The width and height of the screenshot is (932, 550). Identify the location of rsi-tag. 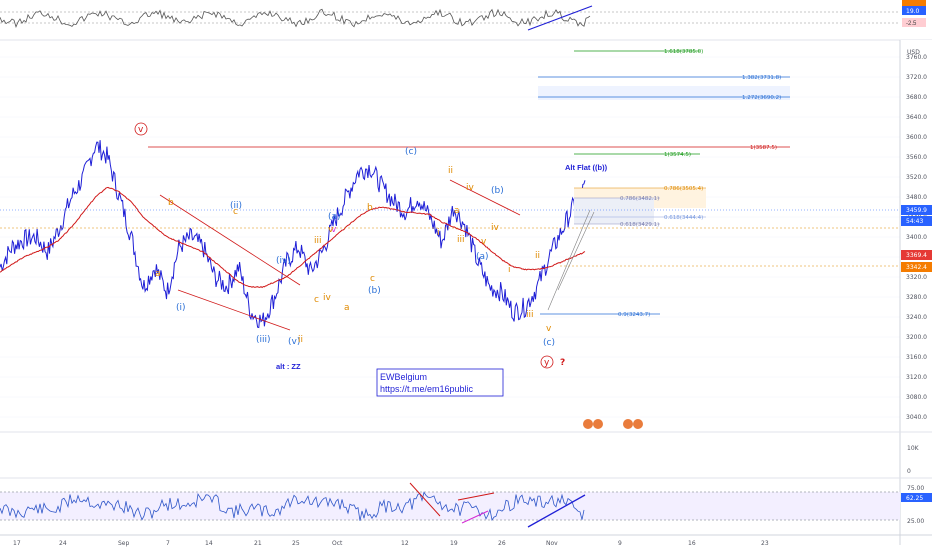
(916, 497).